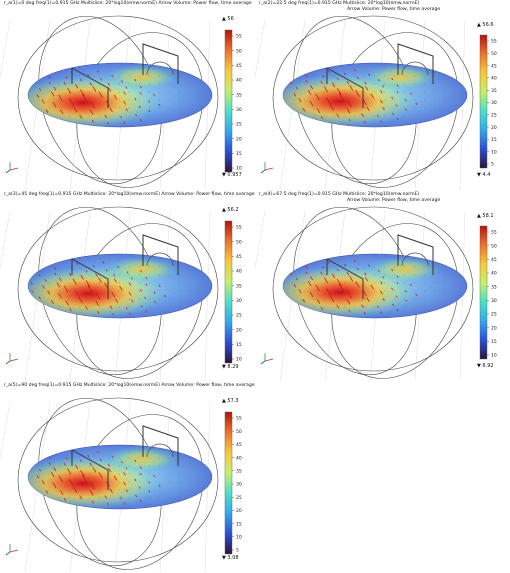 The width and height of the screenshot is (510, 573). I want to click on colorbar-tick-label: 15, so click(239, 345).